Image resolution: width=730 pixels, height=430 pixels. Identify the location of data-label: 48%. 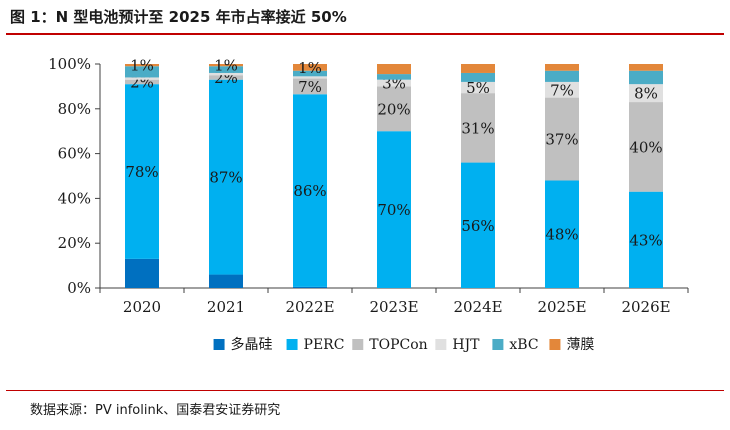
(561, 235).